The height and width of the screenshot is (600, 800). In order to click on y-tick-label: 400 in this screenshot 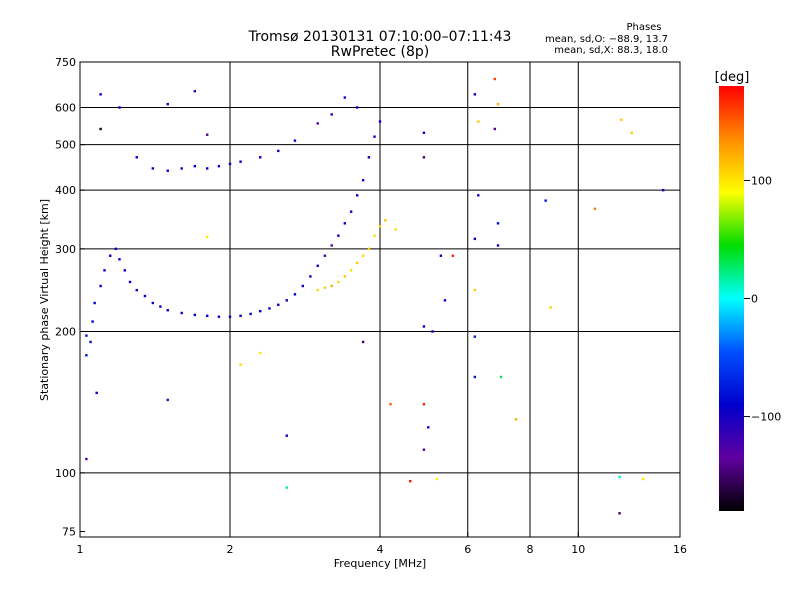, I will do `click(65, 190)`.